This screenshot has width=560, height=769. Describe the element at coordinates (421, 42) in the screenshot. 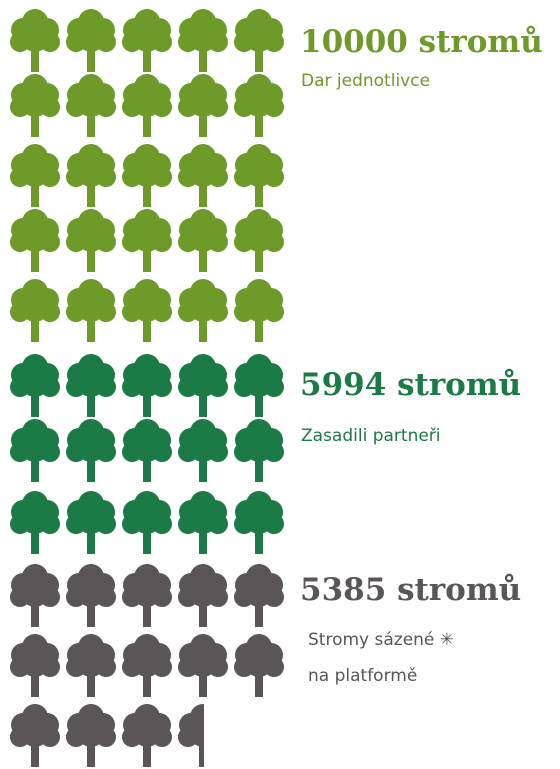

I see `group-title: 10000 stromů` at that location.